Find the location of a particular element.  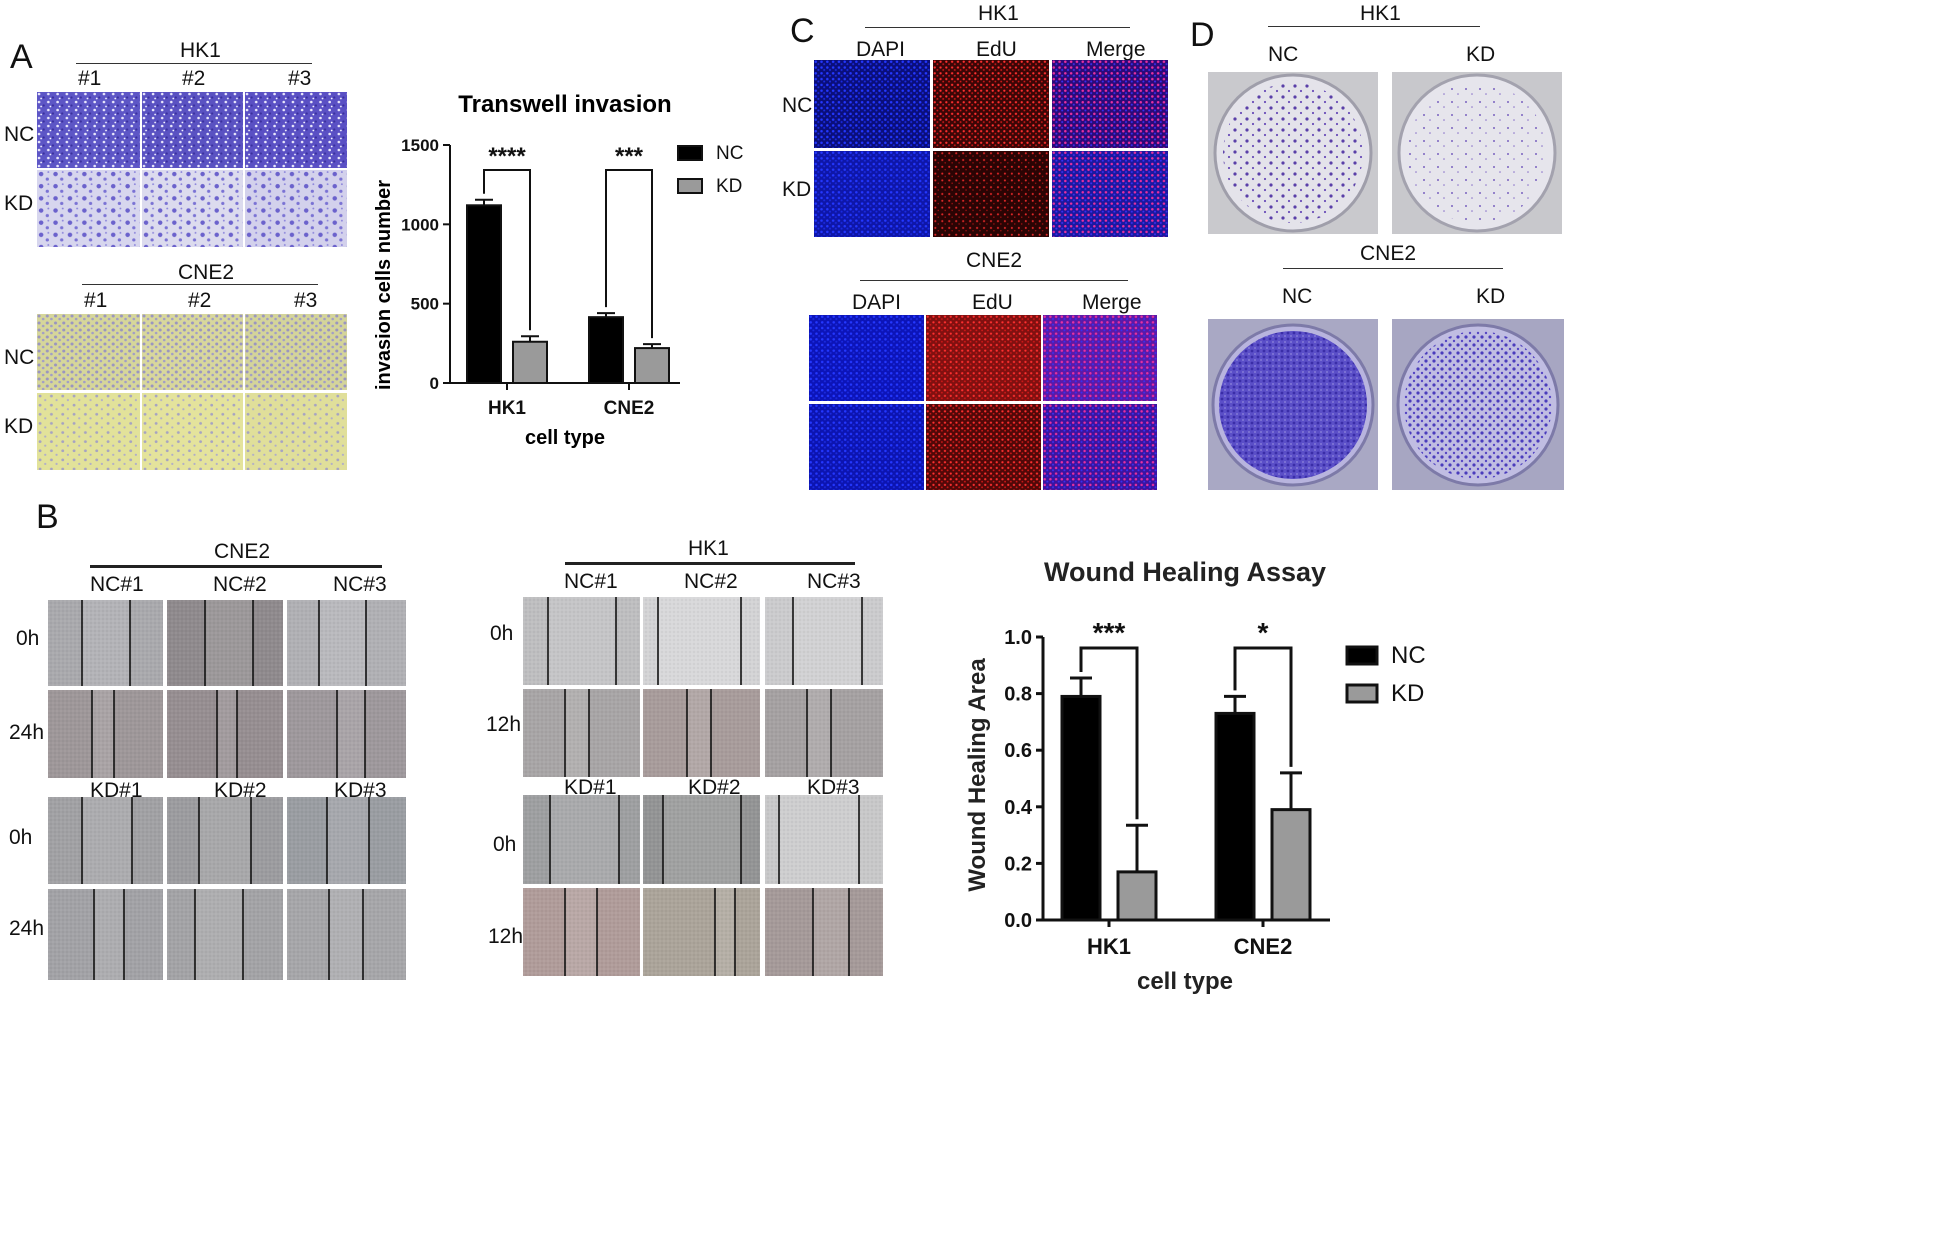

panel-d-cne2-col-kd: KD is located at coordinates (1491, 296).